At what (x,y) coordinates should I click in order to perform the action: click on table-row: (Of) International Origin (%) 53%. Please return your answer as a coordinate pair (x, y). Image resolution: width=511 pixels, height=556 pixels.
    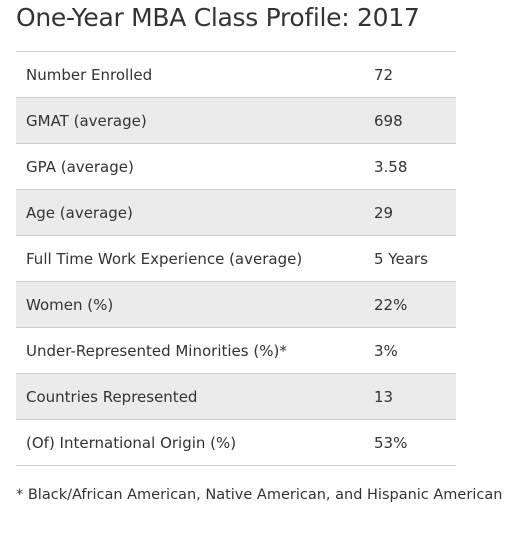
    Looking at the image, I should click on (236, 442).